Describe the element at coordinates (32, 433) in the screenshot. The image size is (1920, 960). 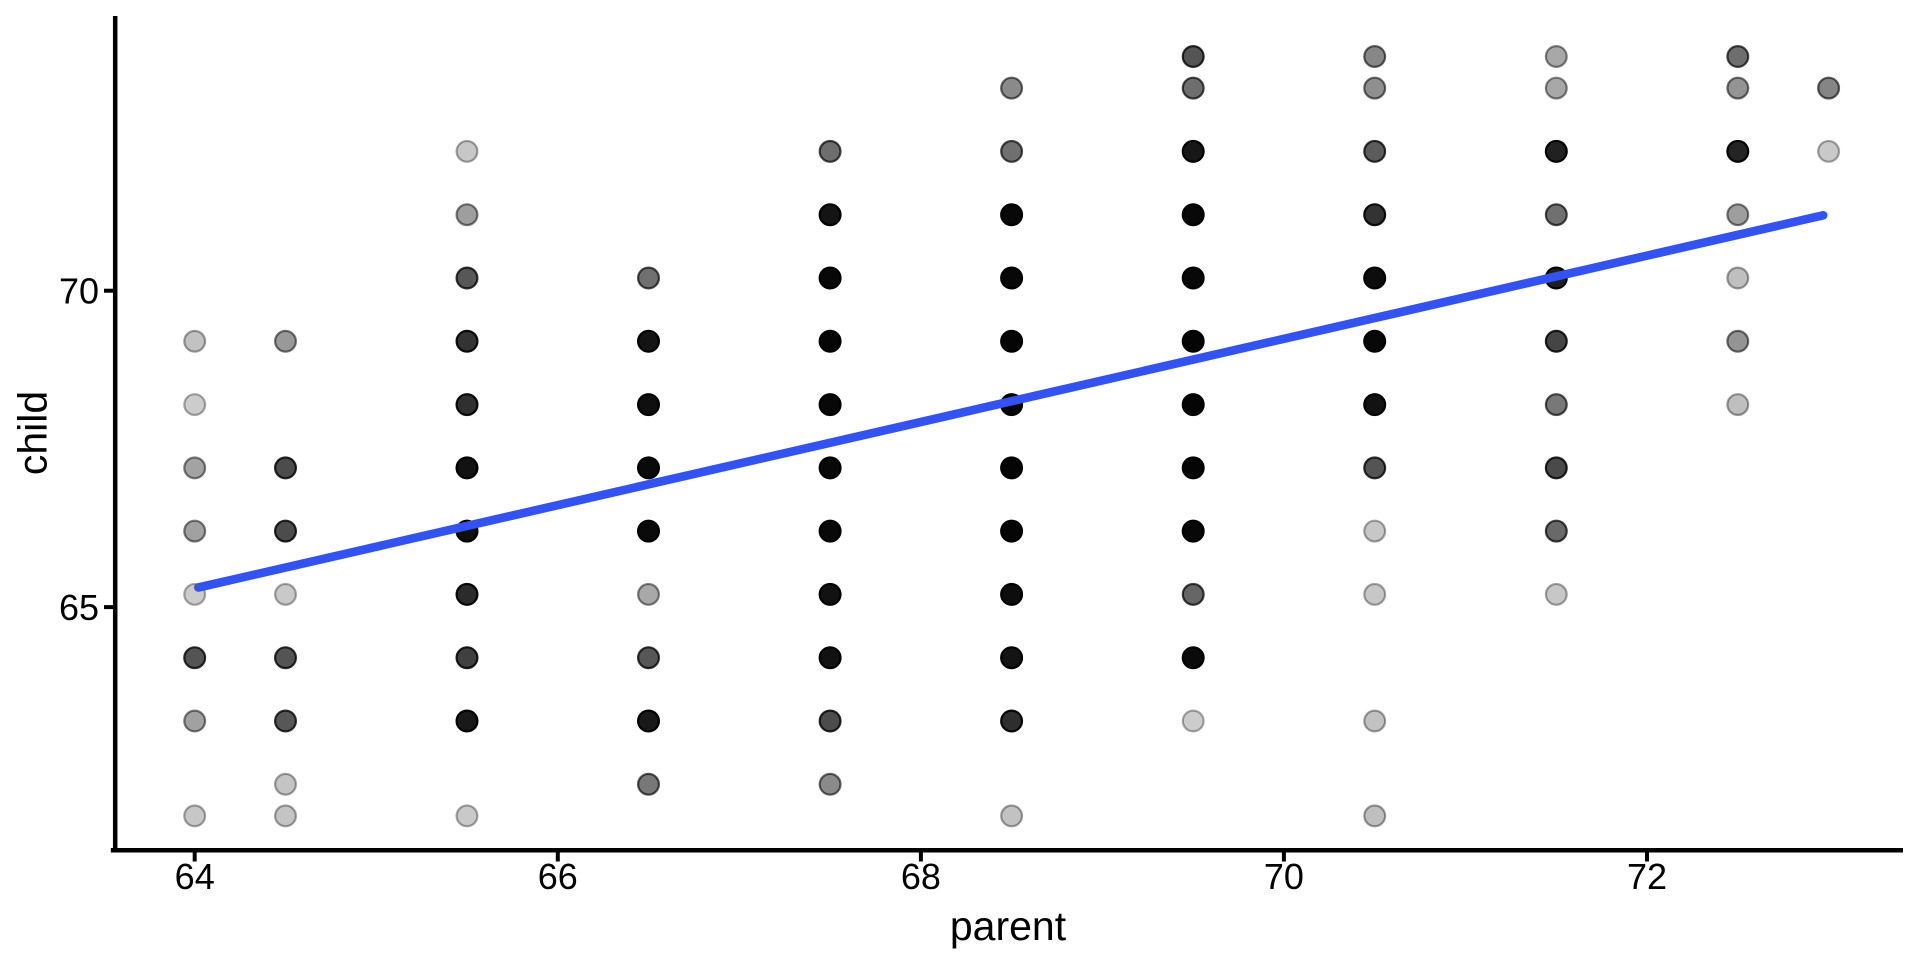
I see `y-axis-title: child` at that location.